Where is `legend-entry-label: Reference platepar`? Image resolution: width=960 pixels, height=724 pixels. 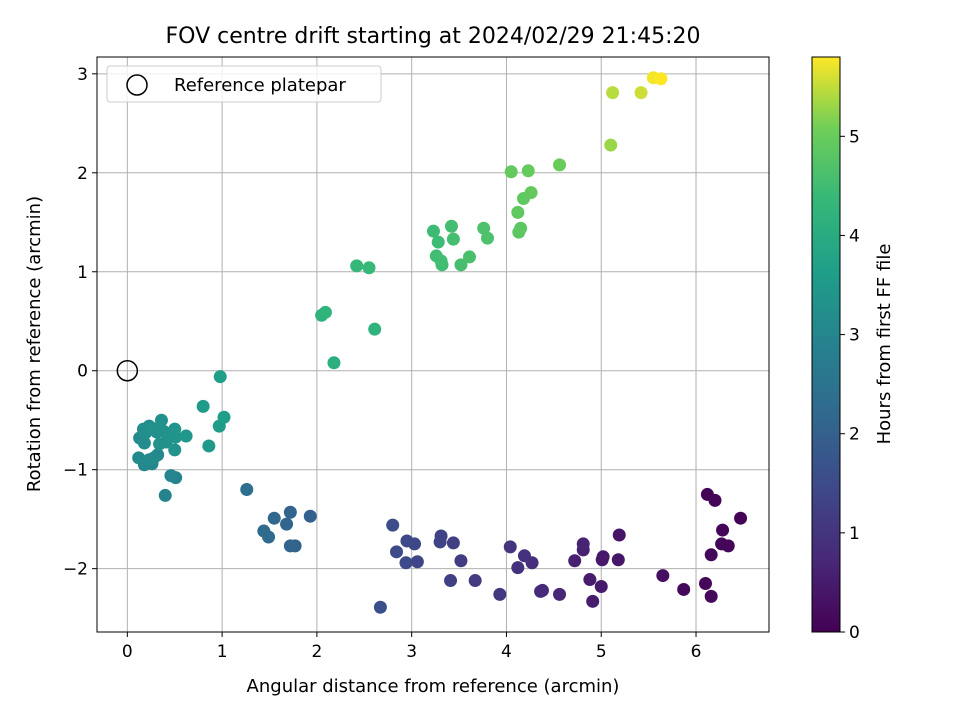 legend-entry-label: Reference platepar is located at coordinates (260, 85).